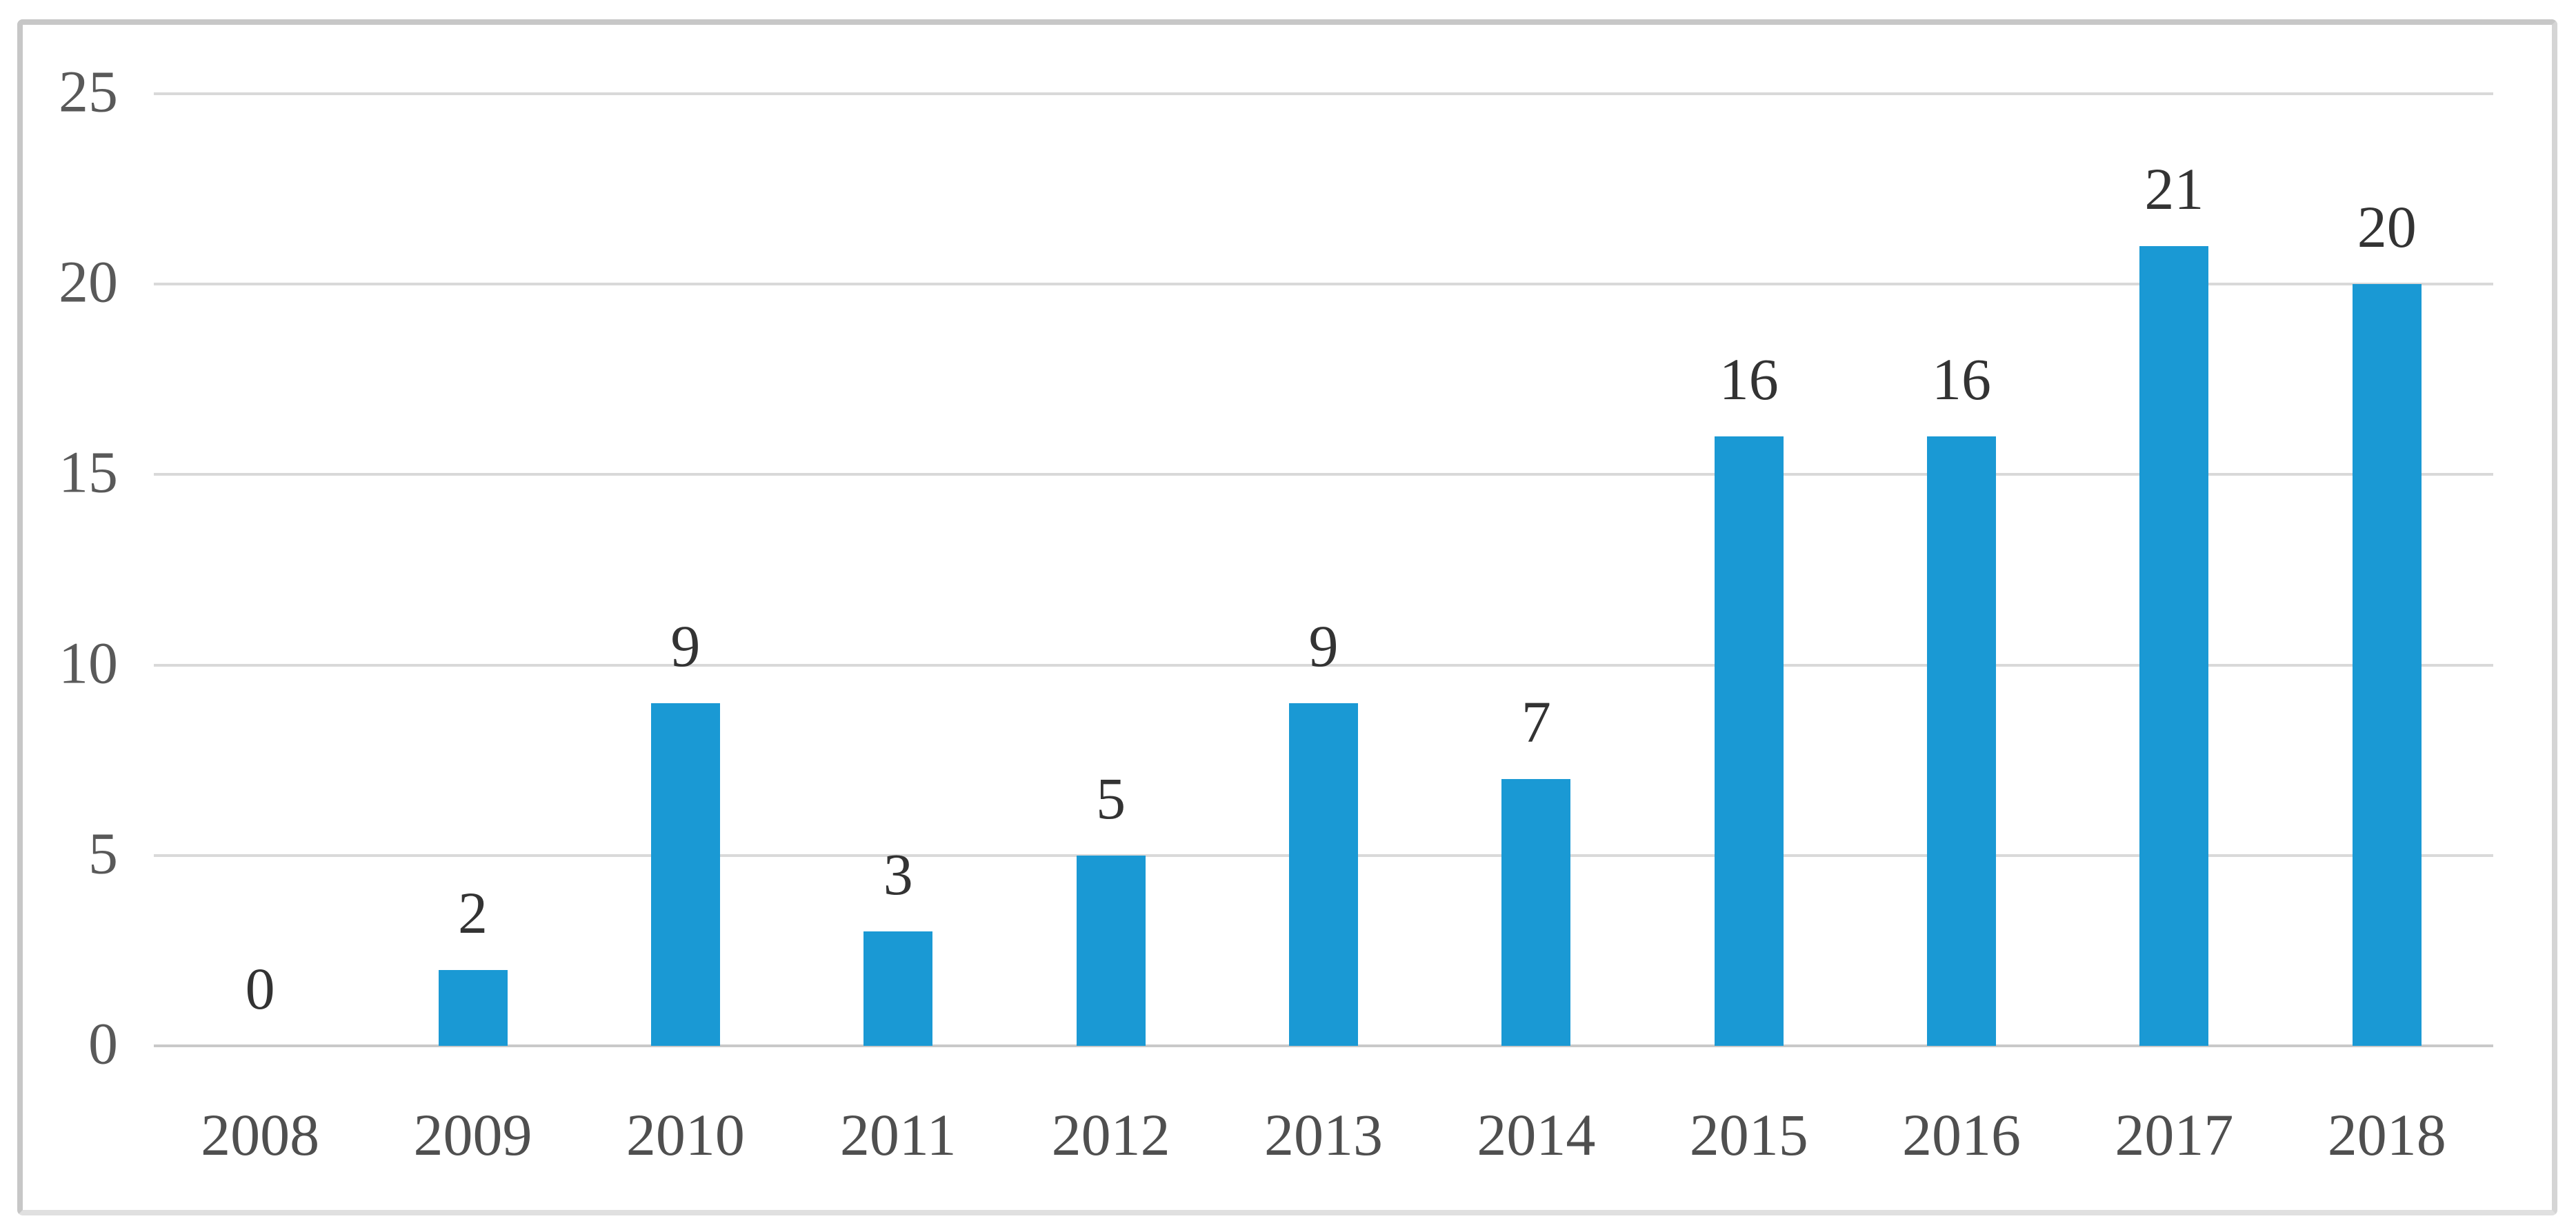 Image resolution: width=2576 pixels, height=1232 pixels. What do you see at coordinates (685, 874) in the screenshot?
I see `bar-2010` at bounding box center [685, 874].